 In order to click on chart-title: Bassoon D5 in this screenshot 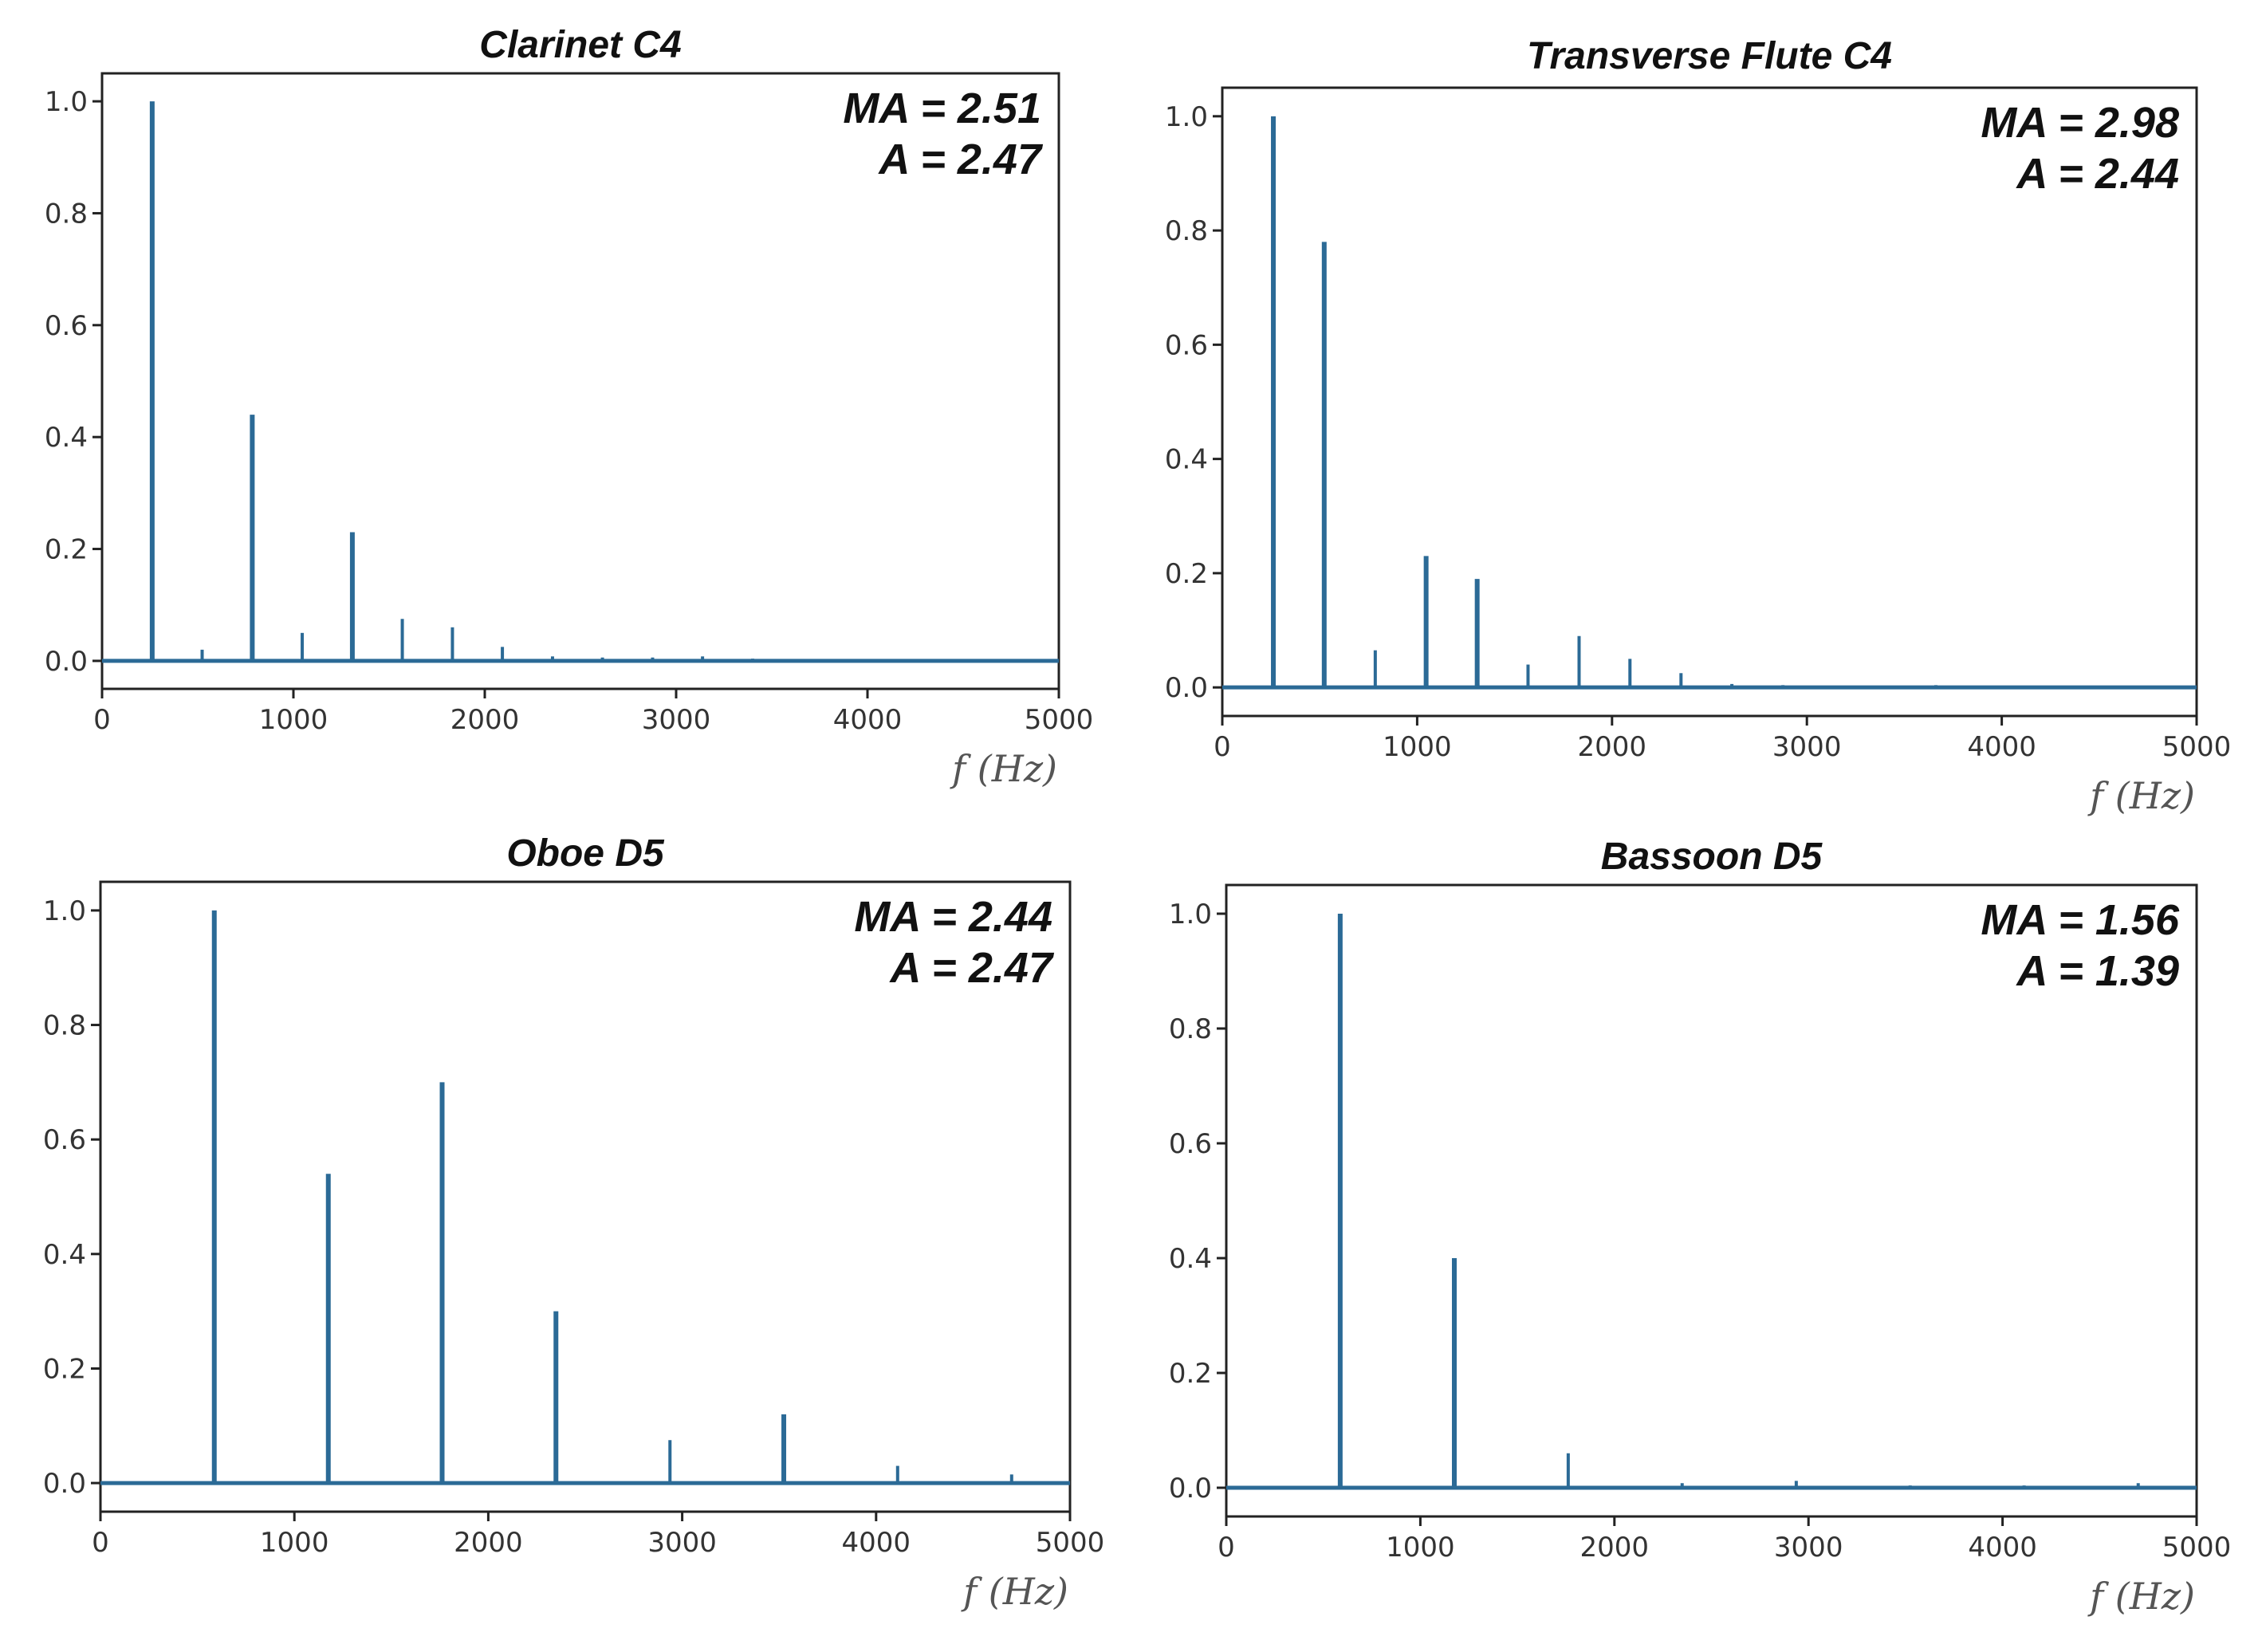, I will do `click(1712, 857)`.